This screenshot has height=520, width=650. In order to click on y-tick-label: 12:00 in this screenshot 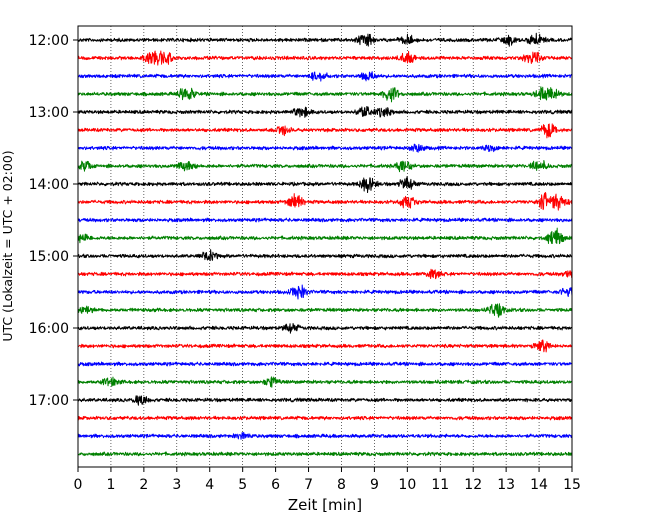, I will do `click(49, 41)`.